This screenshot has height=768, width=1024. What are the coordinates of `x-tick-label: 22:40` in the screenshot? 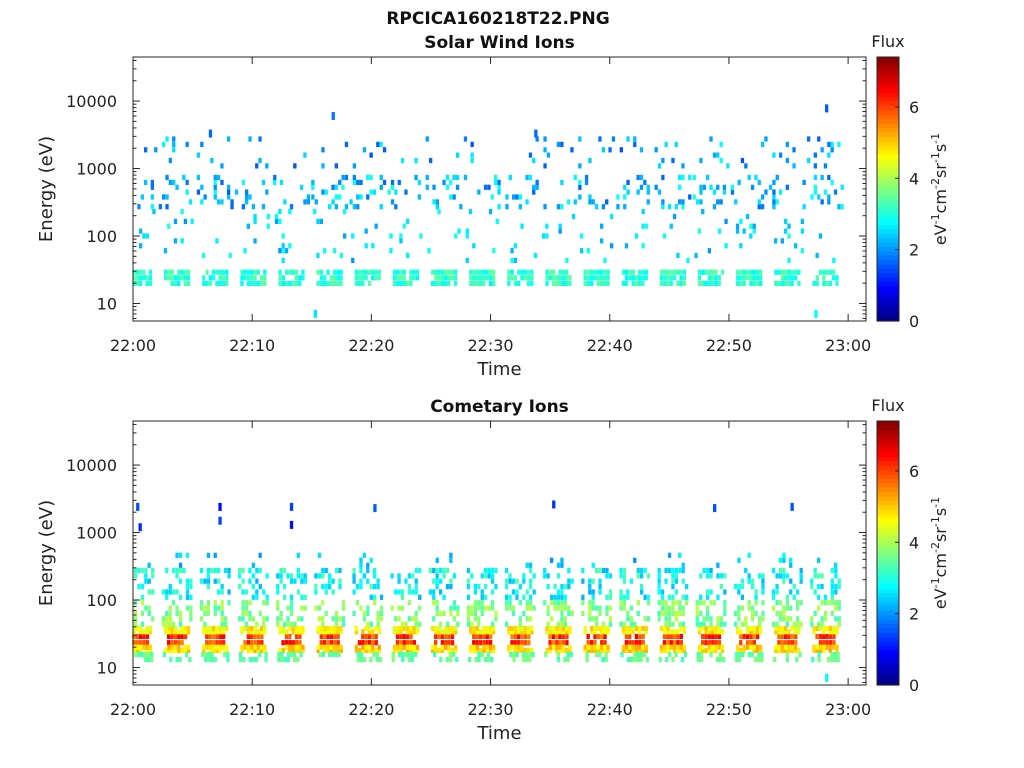 It's located at (610, 709).